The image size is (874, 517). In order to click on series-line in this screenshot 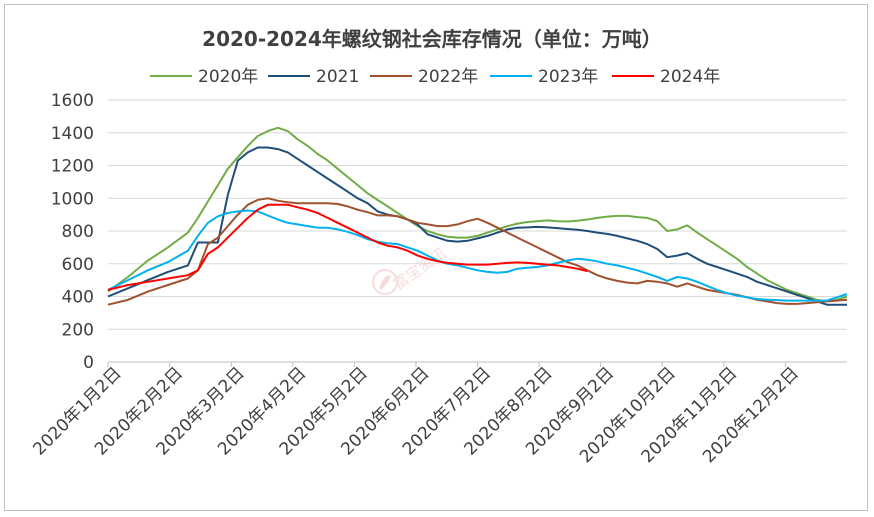, I will do `click(347, 247)`.